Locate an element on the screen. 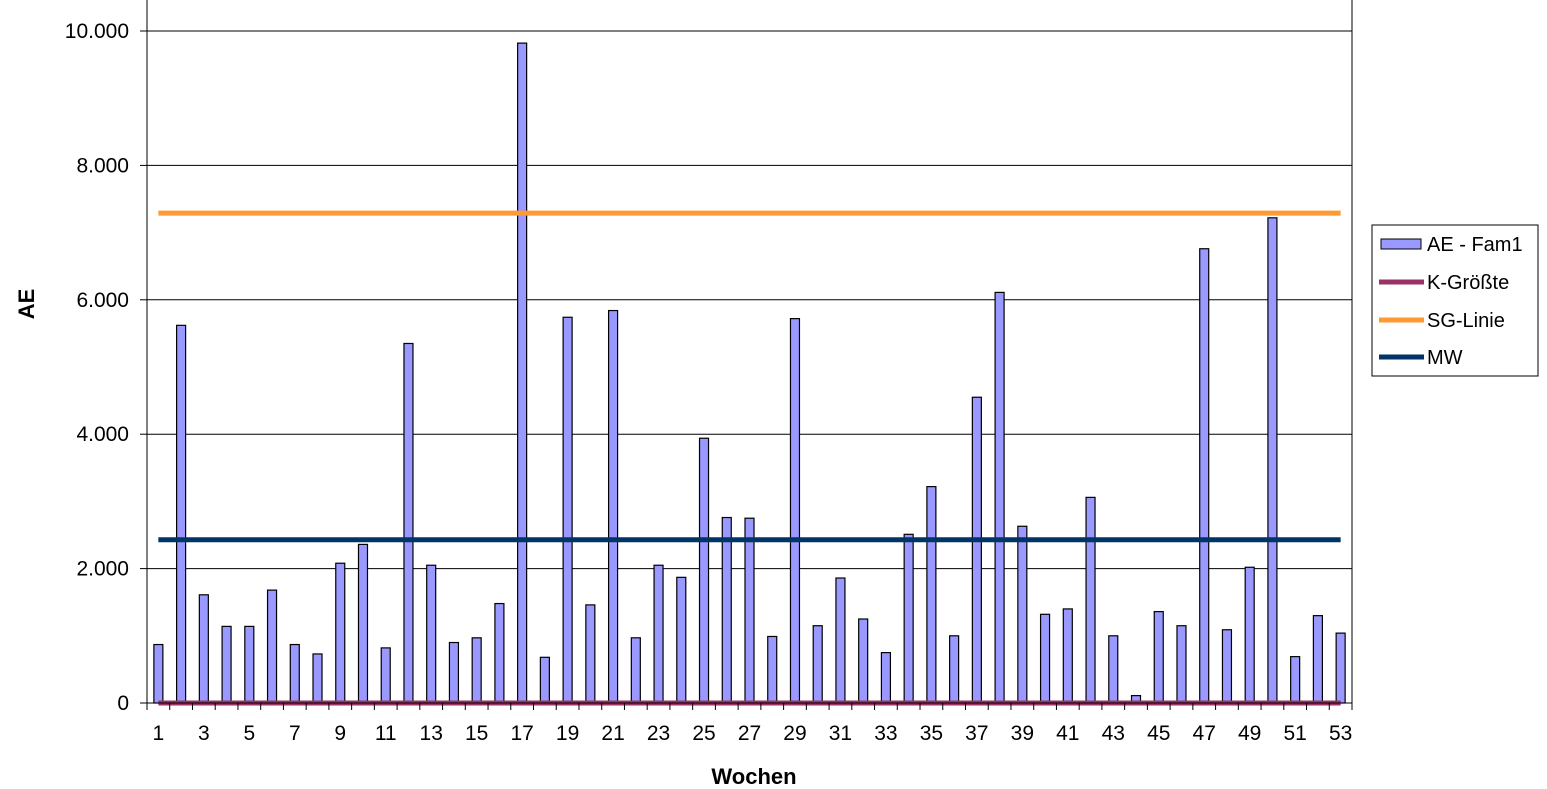 This screenshot has width=1547, height=789. x-tick-label: 53 is located at coordinates (1340, 733).